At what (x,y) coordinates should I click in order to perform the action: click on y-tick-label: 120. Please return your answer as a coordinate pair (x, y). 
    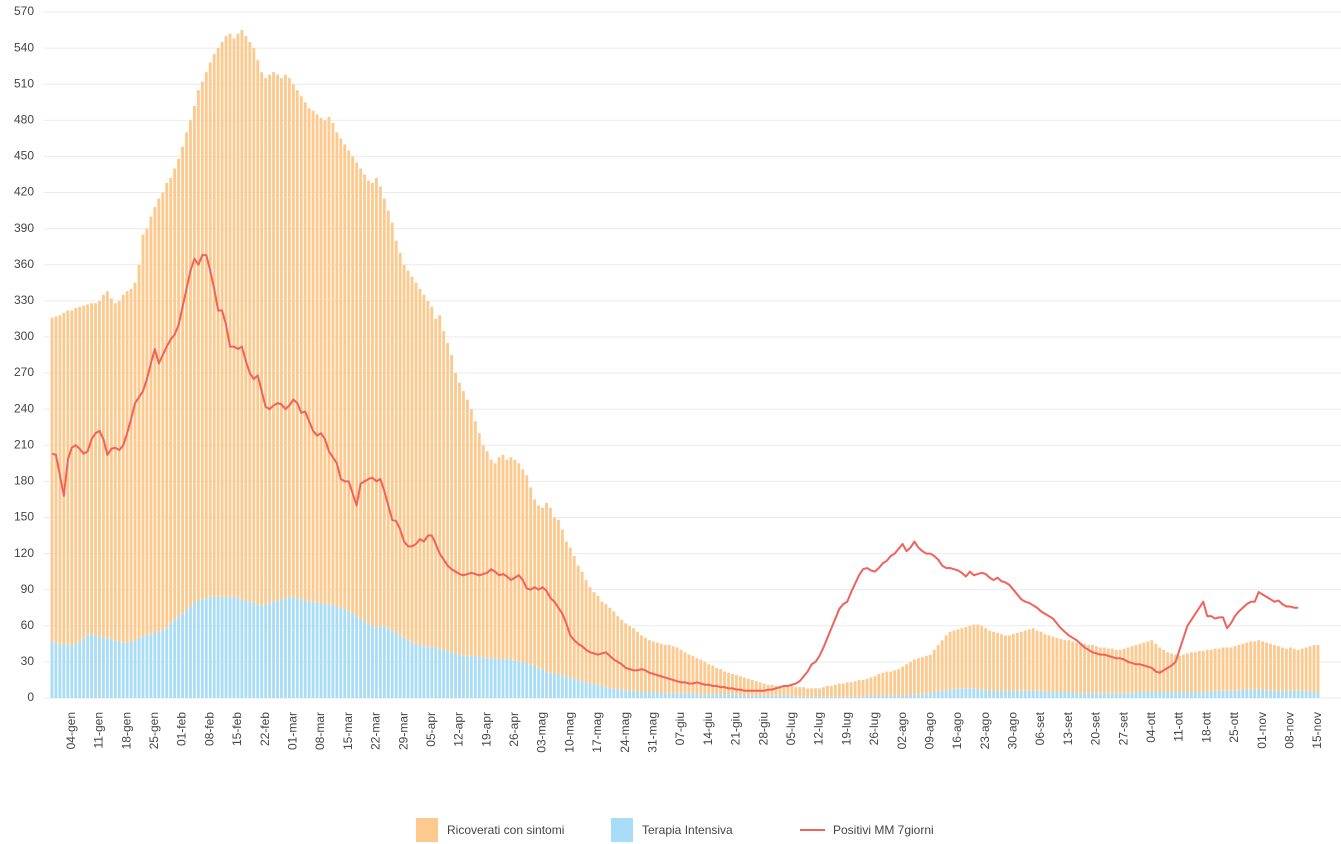
    Looking at the image, I should click on (24, 553).